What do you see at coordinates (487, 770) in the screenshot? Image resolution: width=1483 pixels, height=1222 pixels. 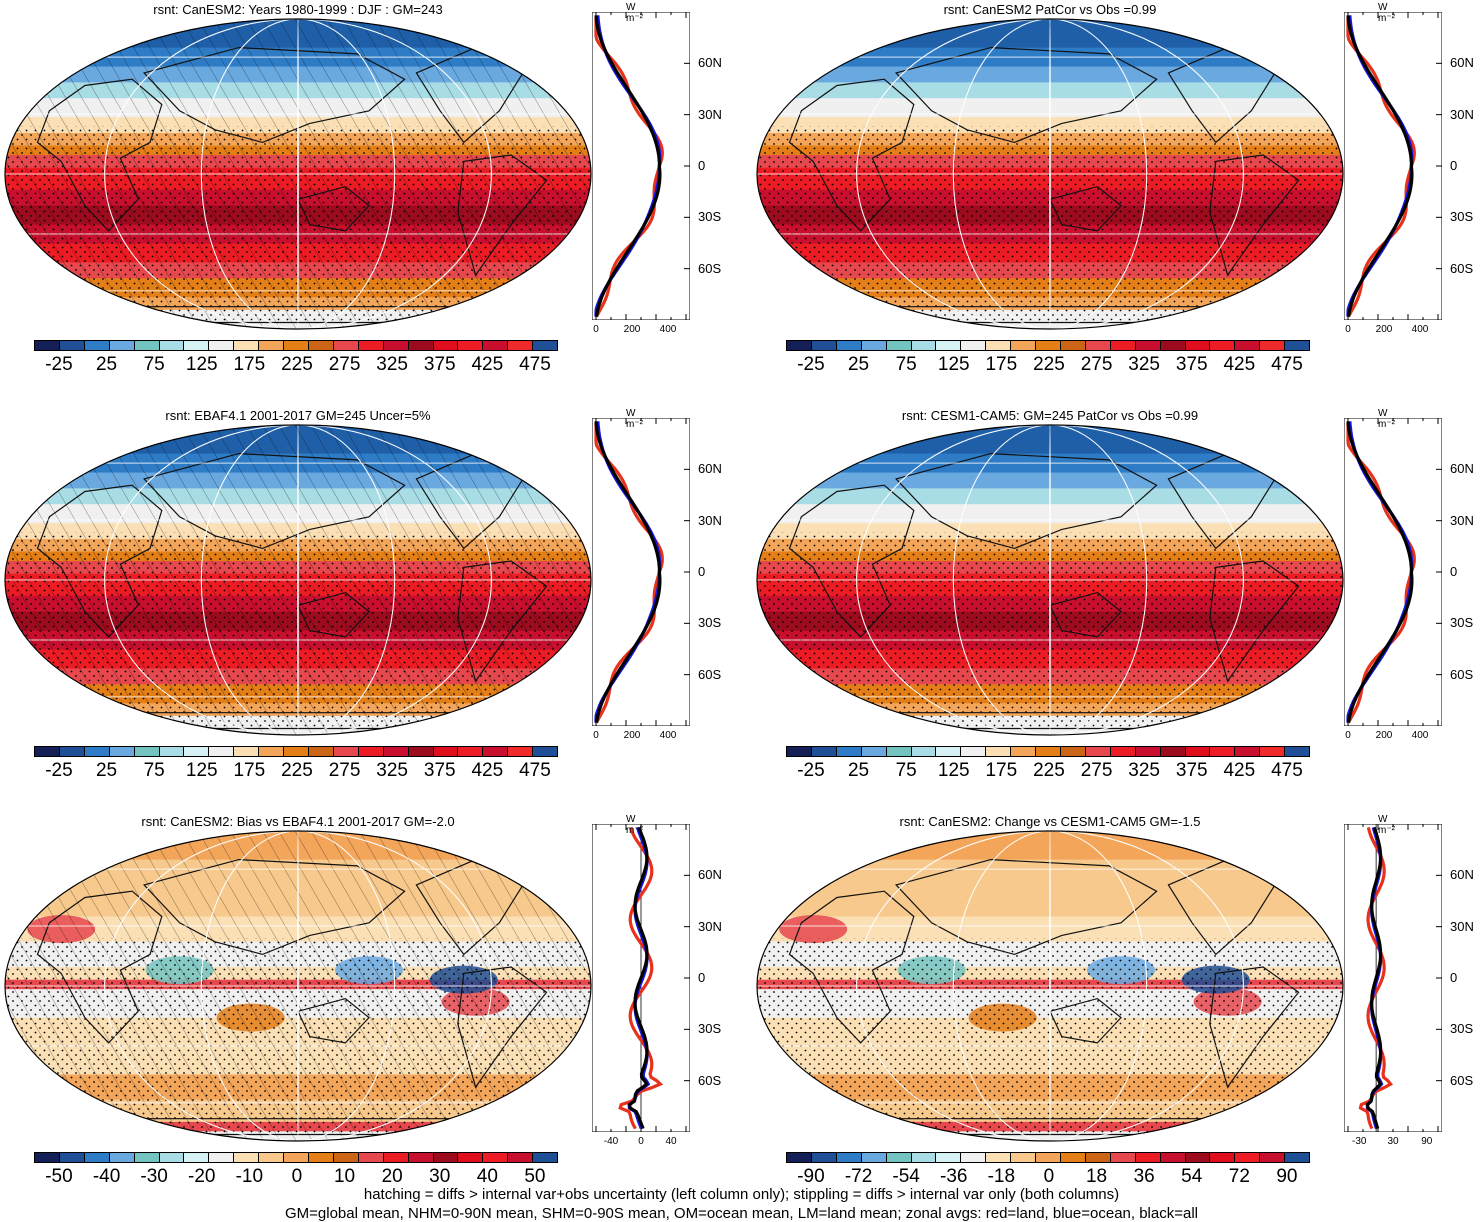 I see `colorbar-label: 425` at bounding box center [487, 770].